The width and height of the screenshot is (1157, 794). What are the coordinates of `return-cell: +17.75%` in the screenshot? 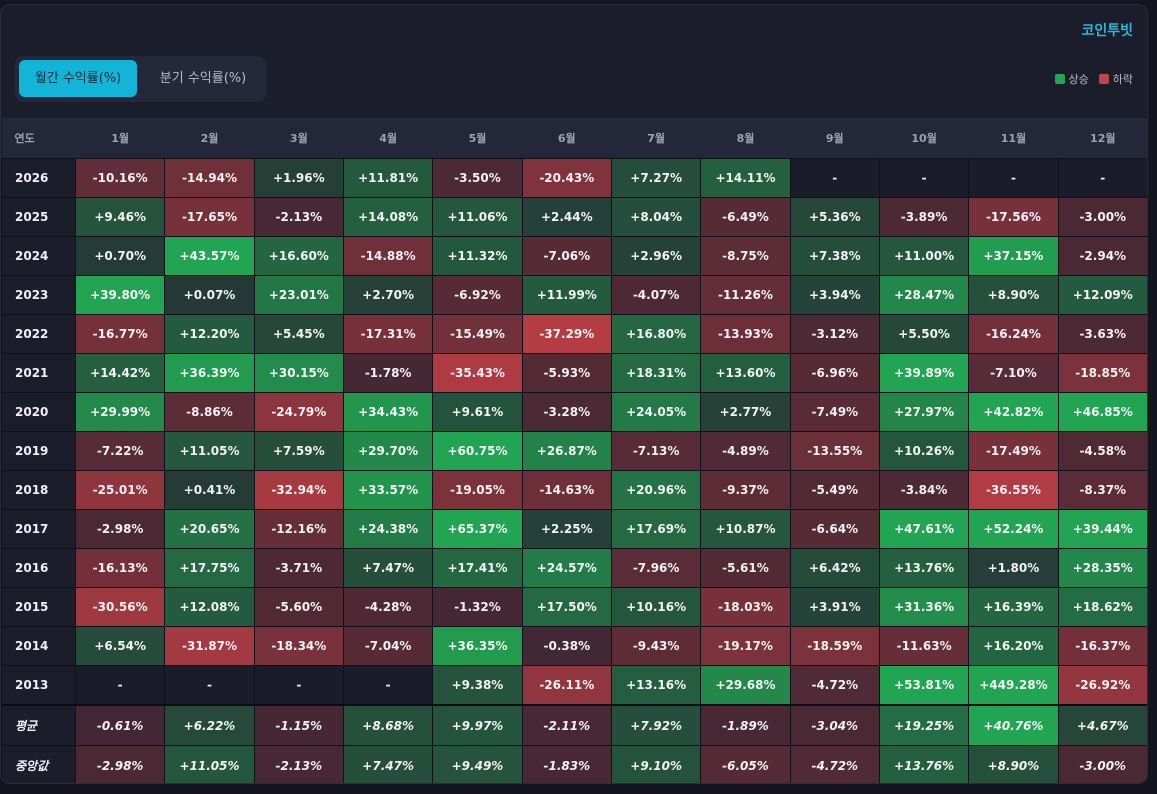 It's located at (209, 568).